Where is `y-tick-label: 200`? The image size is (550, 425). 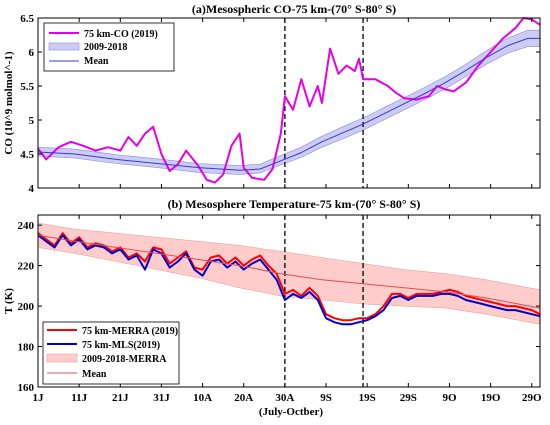 y-tick-label: 200 is located at coordinates (26, 307).